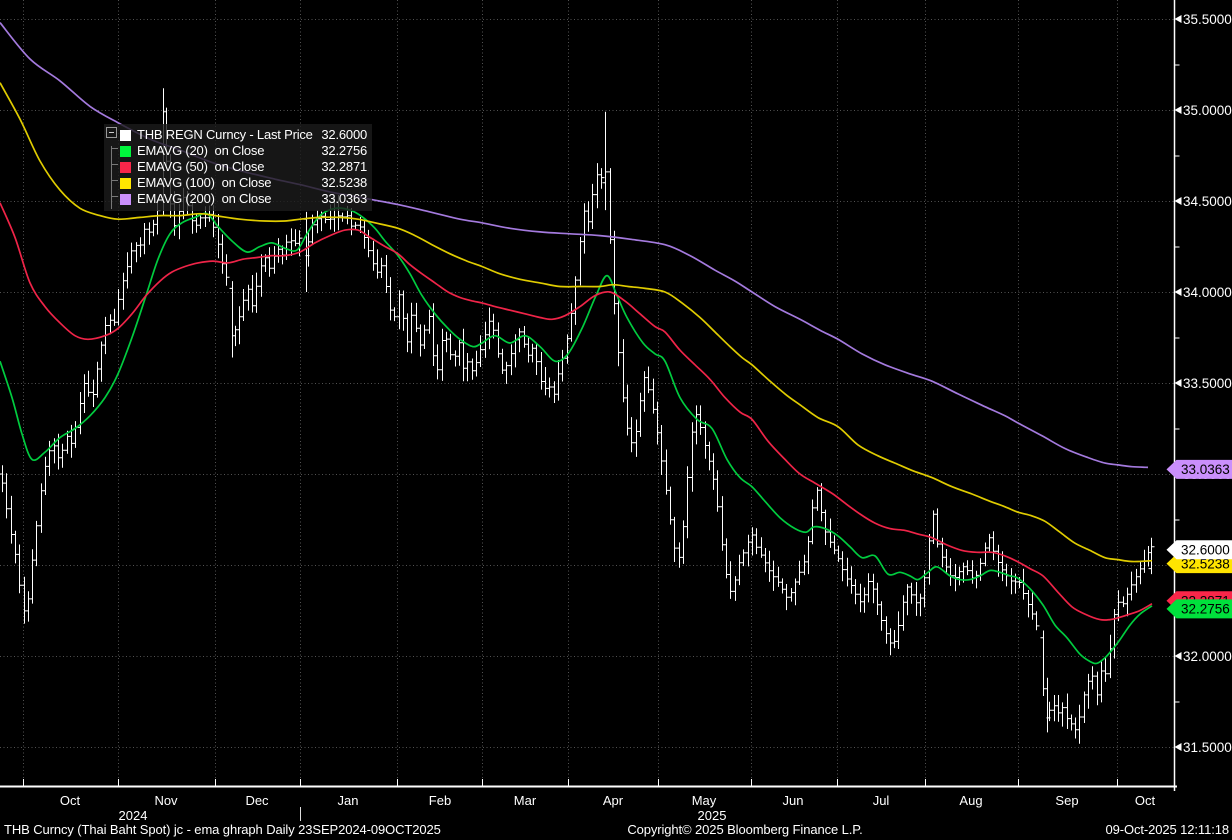  I want to click on month-label: Aug, so click(970, 800).